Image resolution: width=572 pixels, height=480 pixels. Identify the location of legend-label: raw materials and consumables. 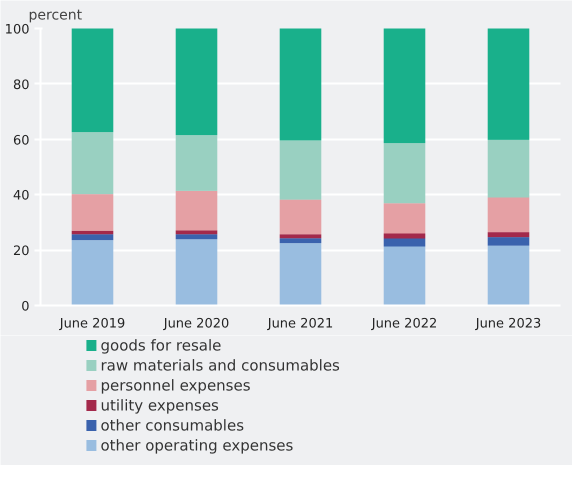
(220, 365).